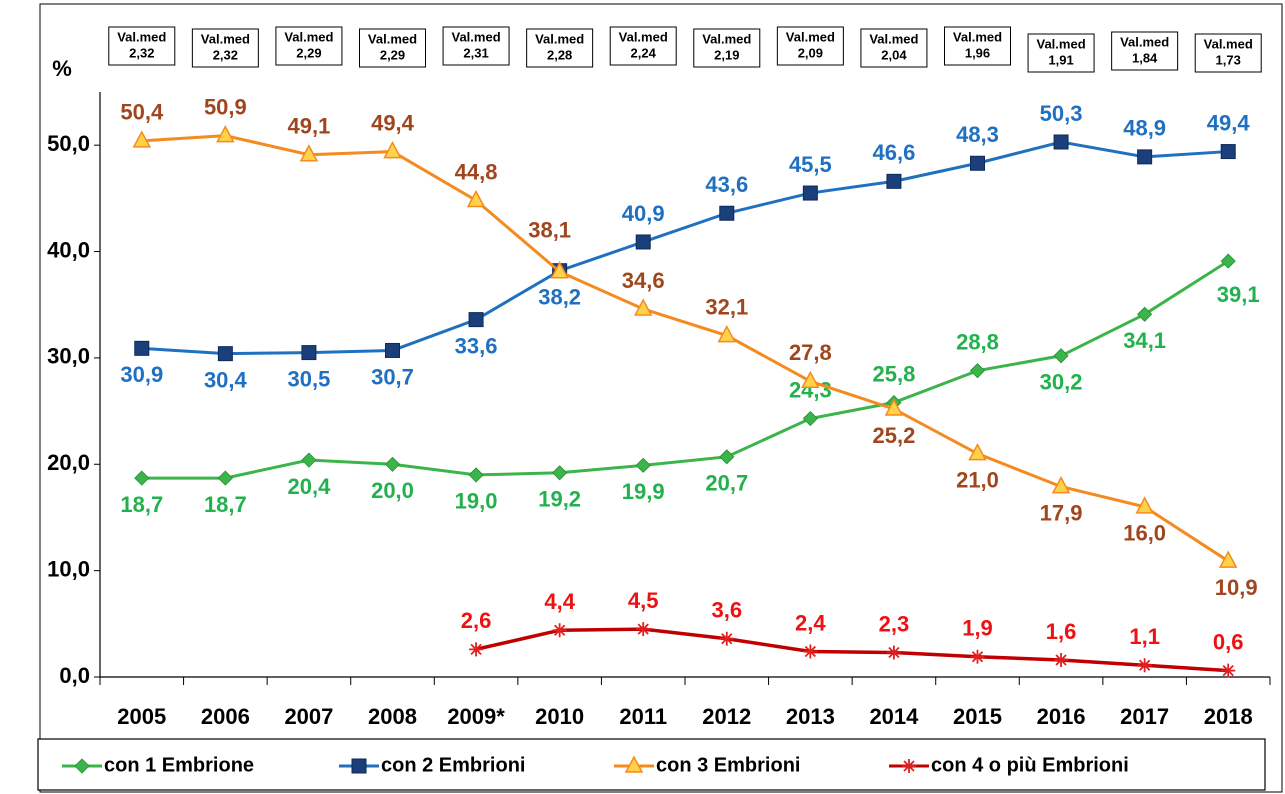 The image size is (1285, 794). Describe the element at coordinates (309, 378) in the screenshot. I see `data-label: 30,5` at that location.